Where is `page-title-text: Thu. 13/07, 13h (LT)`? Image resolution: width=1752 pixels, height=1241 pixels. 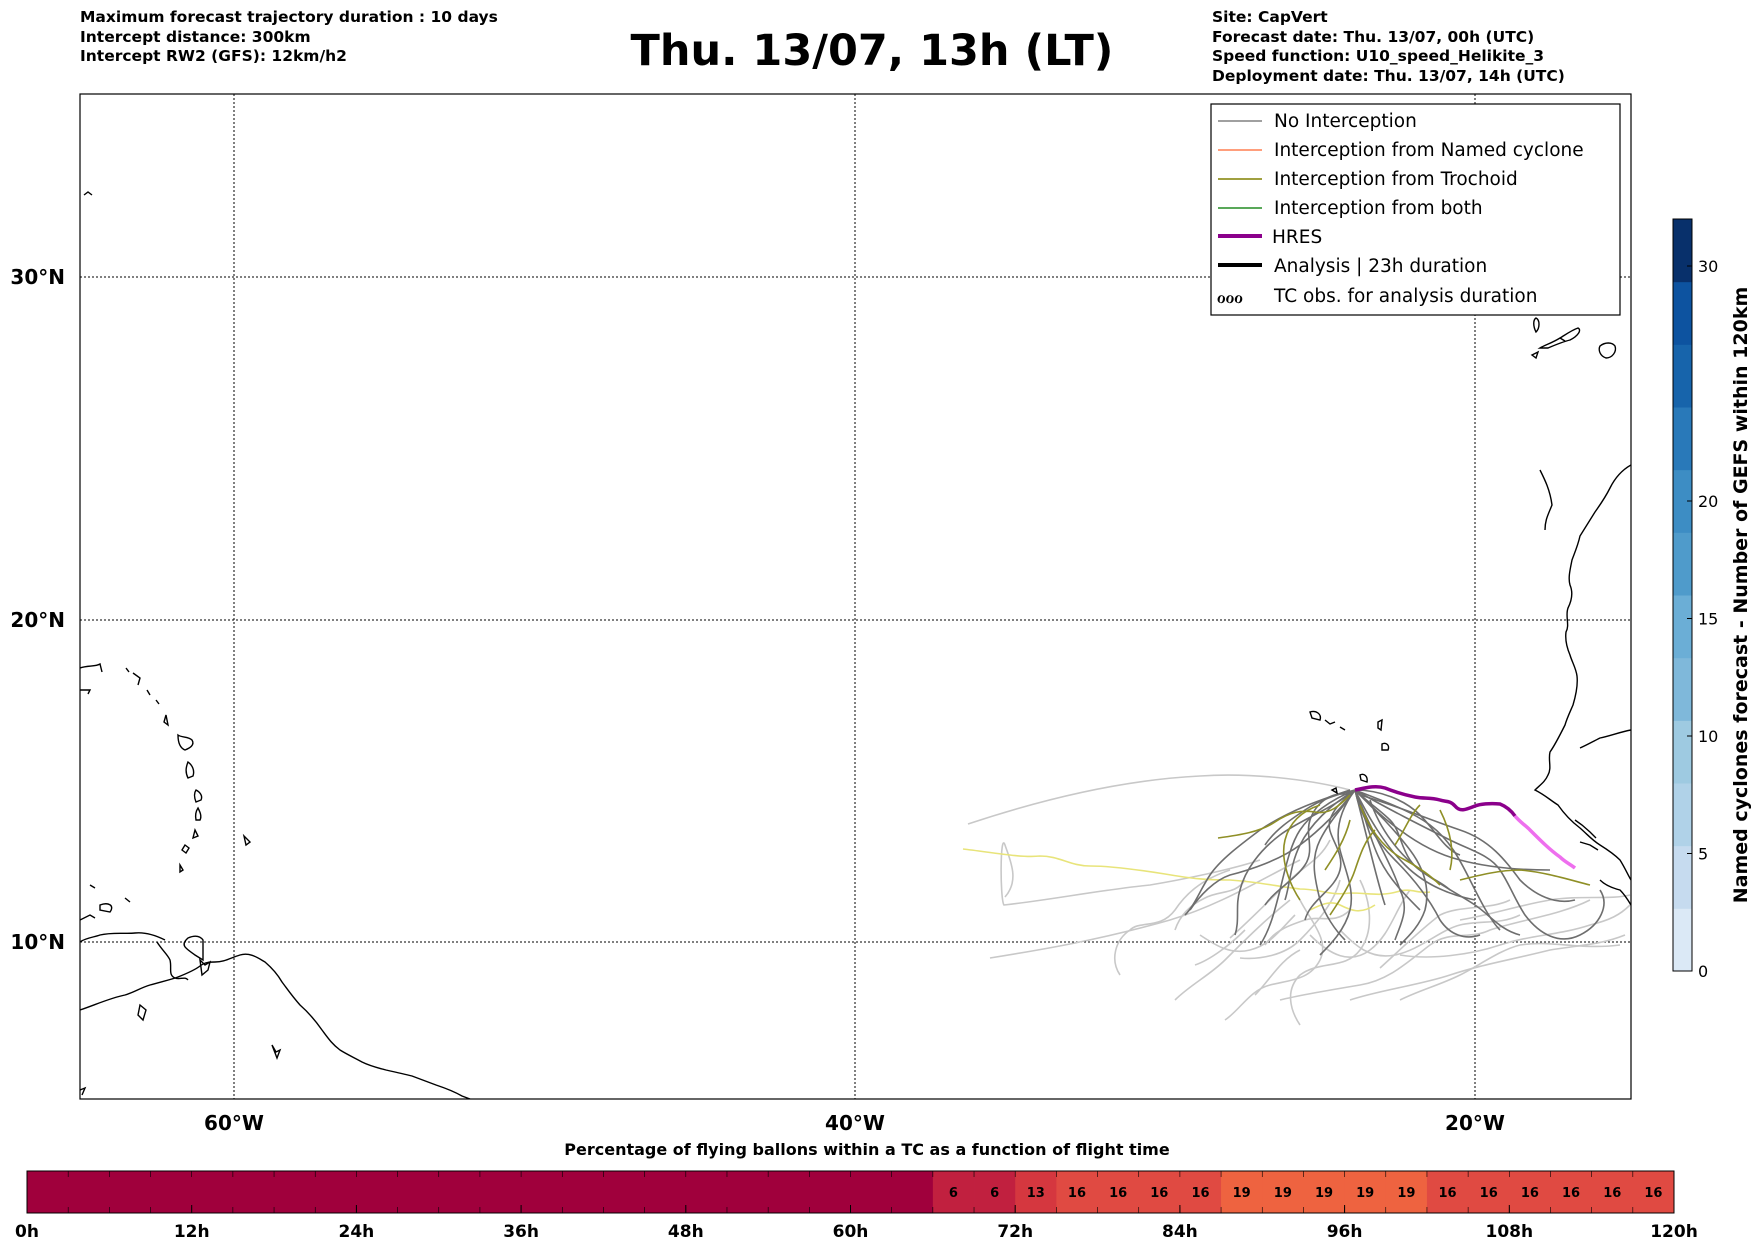
page-title-text: Thu. 13/07, 13h (LT) is located at coordinates (872, 51).